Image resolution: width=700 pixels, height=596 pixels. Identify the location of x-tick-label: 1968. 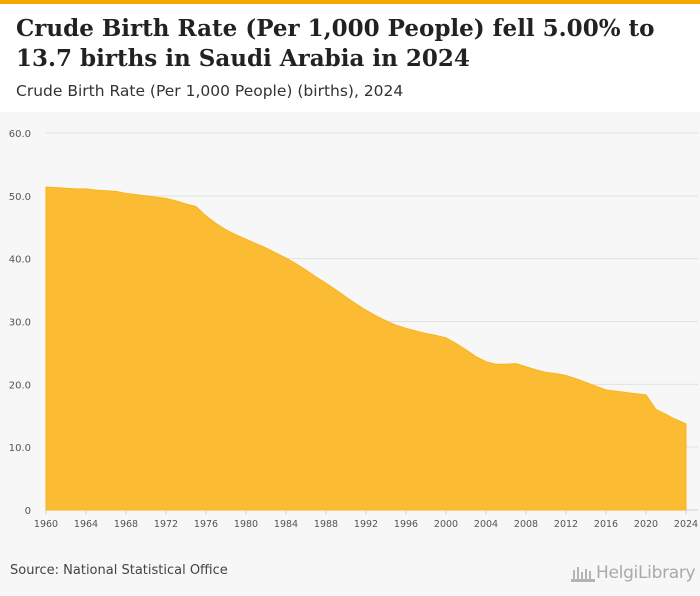
(126, 524).